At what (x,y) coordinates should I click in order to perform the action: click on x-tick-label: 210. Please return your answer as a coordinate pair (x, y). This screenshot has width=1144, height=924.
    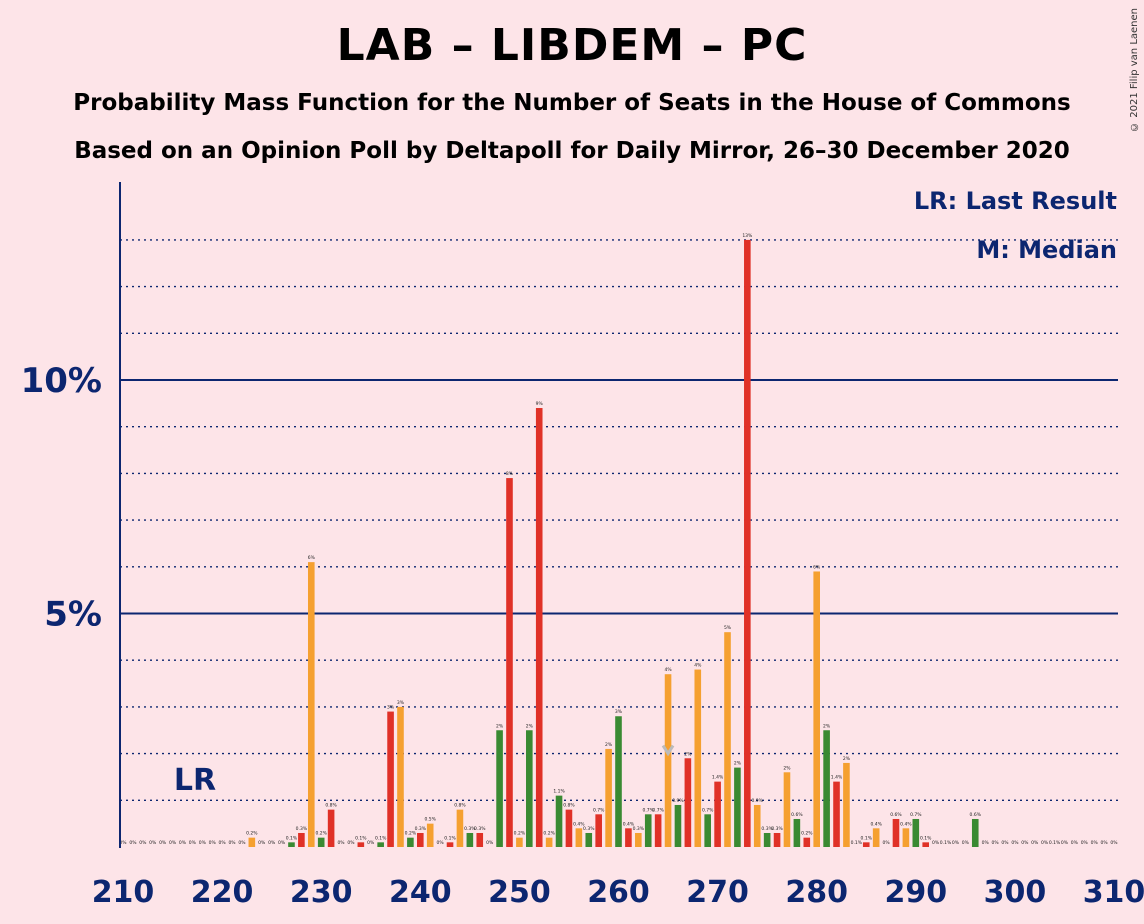
    Looking at the image, I should click on (123, 892).